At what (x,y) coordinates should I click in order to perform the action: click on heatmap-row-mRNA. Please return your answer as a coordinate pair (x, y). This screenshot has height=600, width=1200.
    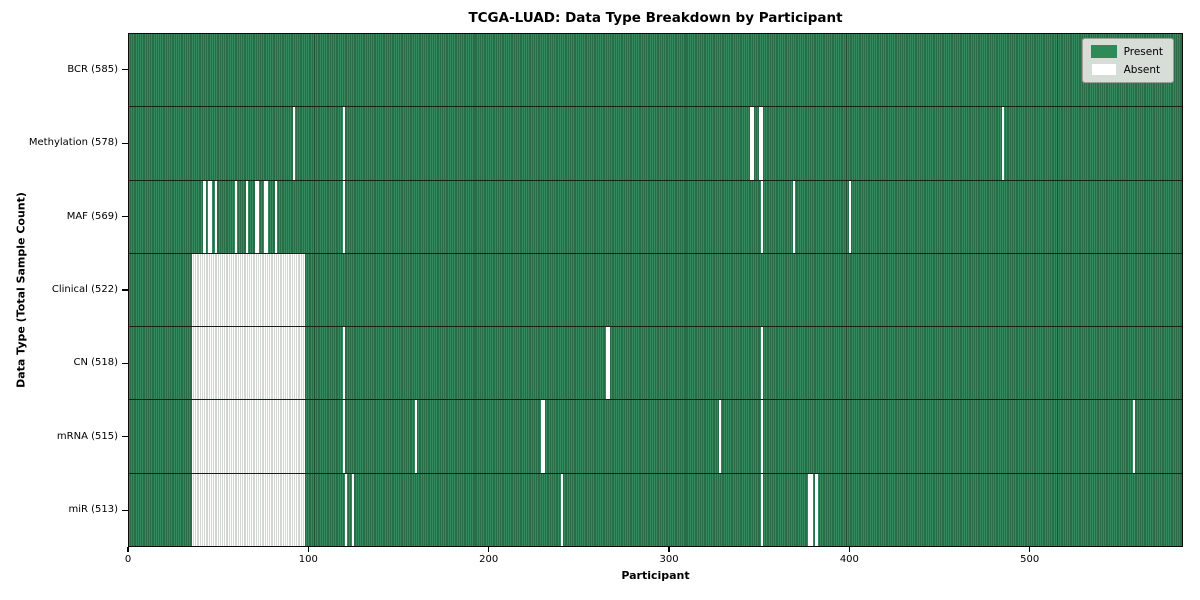
    Looking at the image, I should click on (655, 437).